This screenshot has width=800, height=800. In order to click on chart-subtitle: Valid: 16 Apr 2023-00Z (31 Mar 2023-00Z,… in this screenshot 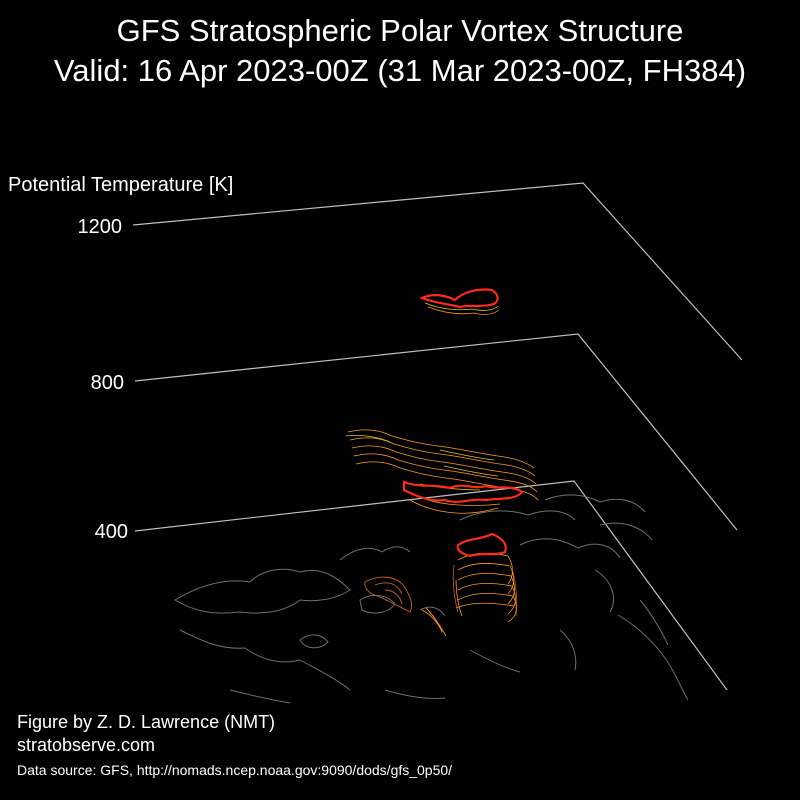, I will do `click(400, 70)`.